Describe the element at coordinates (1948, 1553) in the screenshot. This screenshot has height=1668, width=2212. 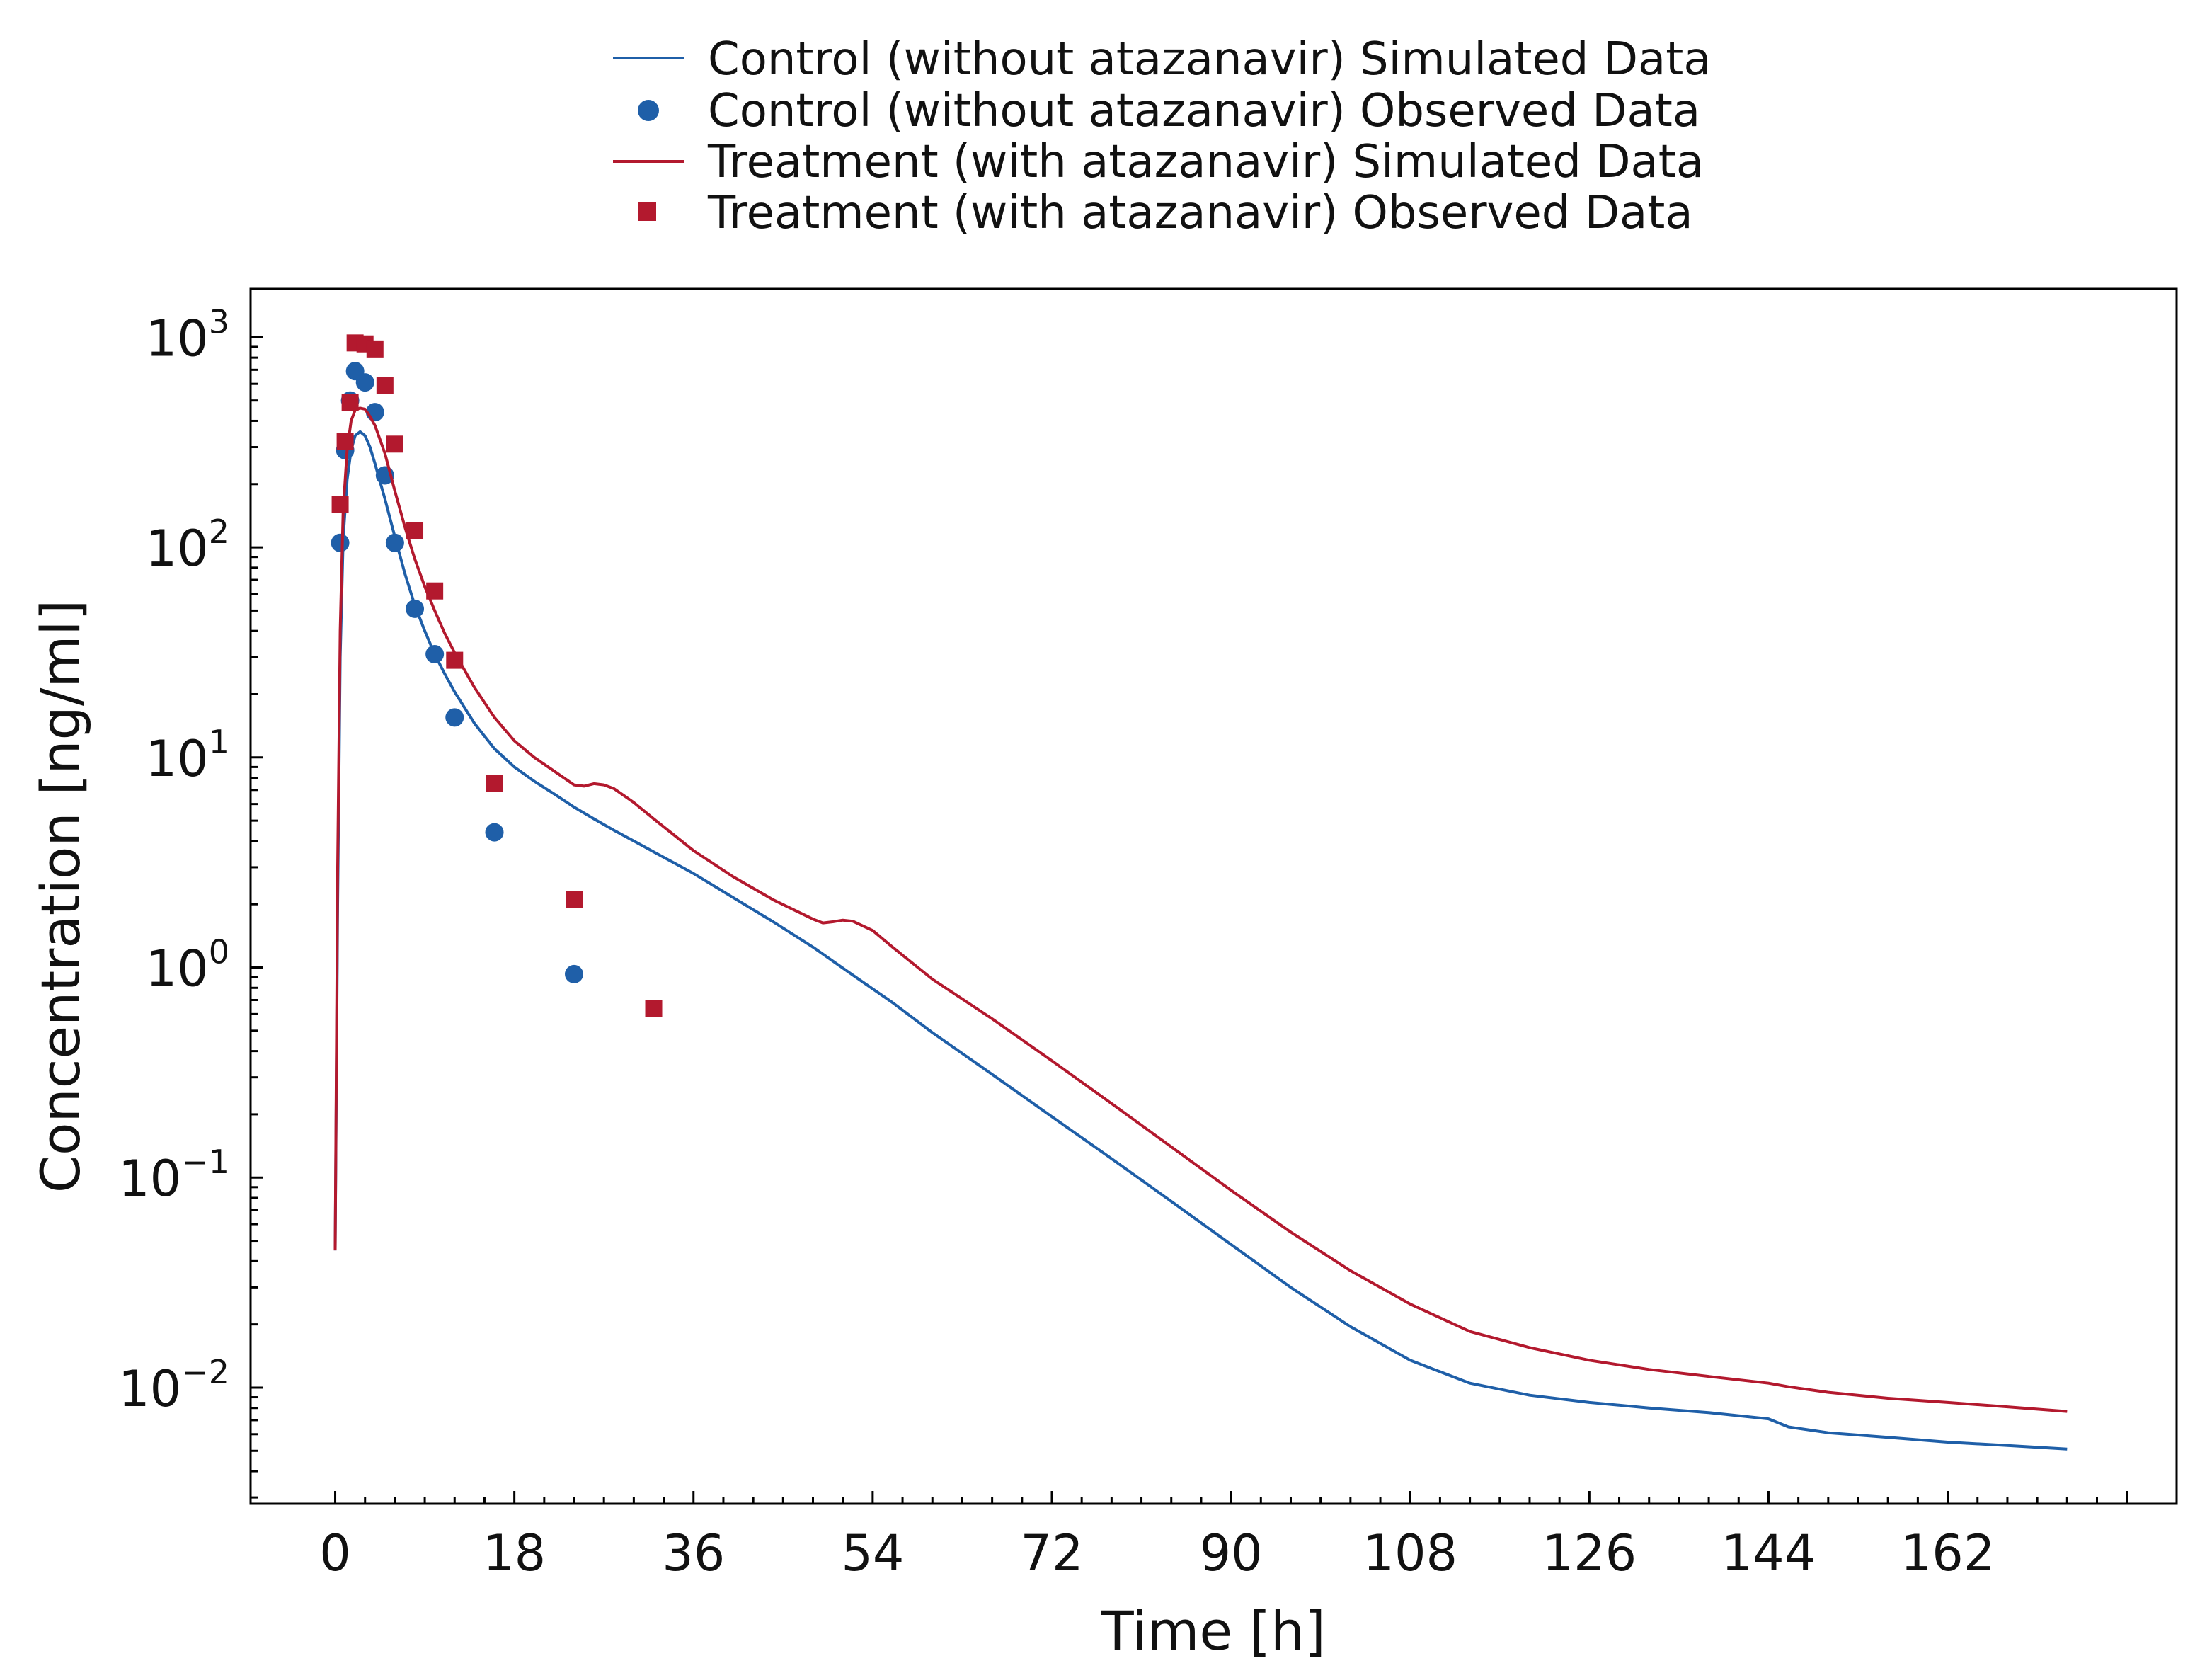
I see `x-tick-label: 162` at that location.